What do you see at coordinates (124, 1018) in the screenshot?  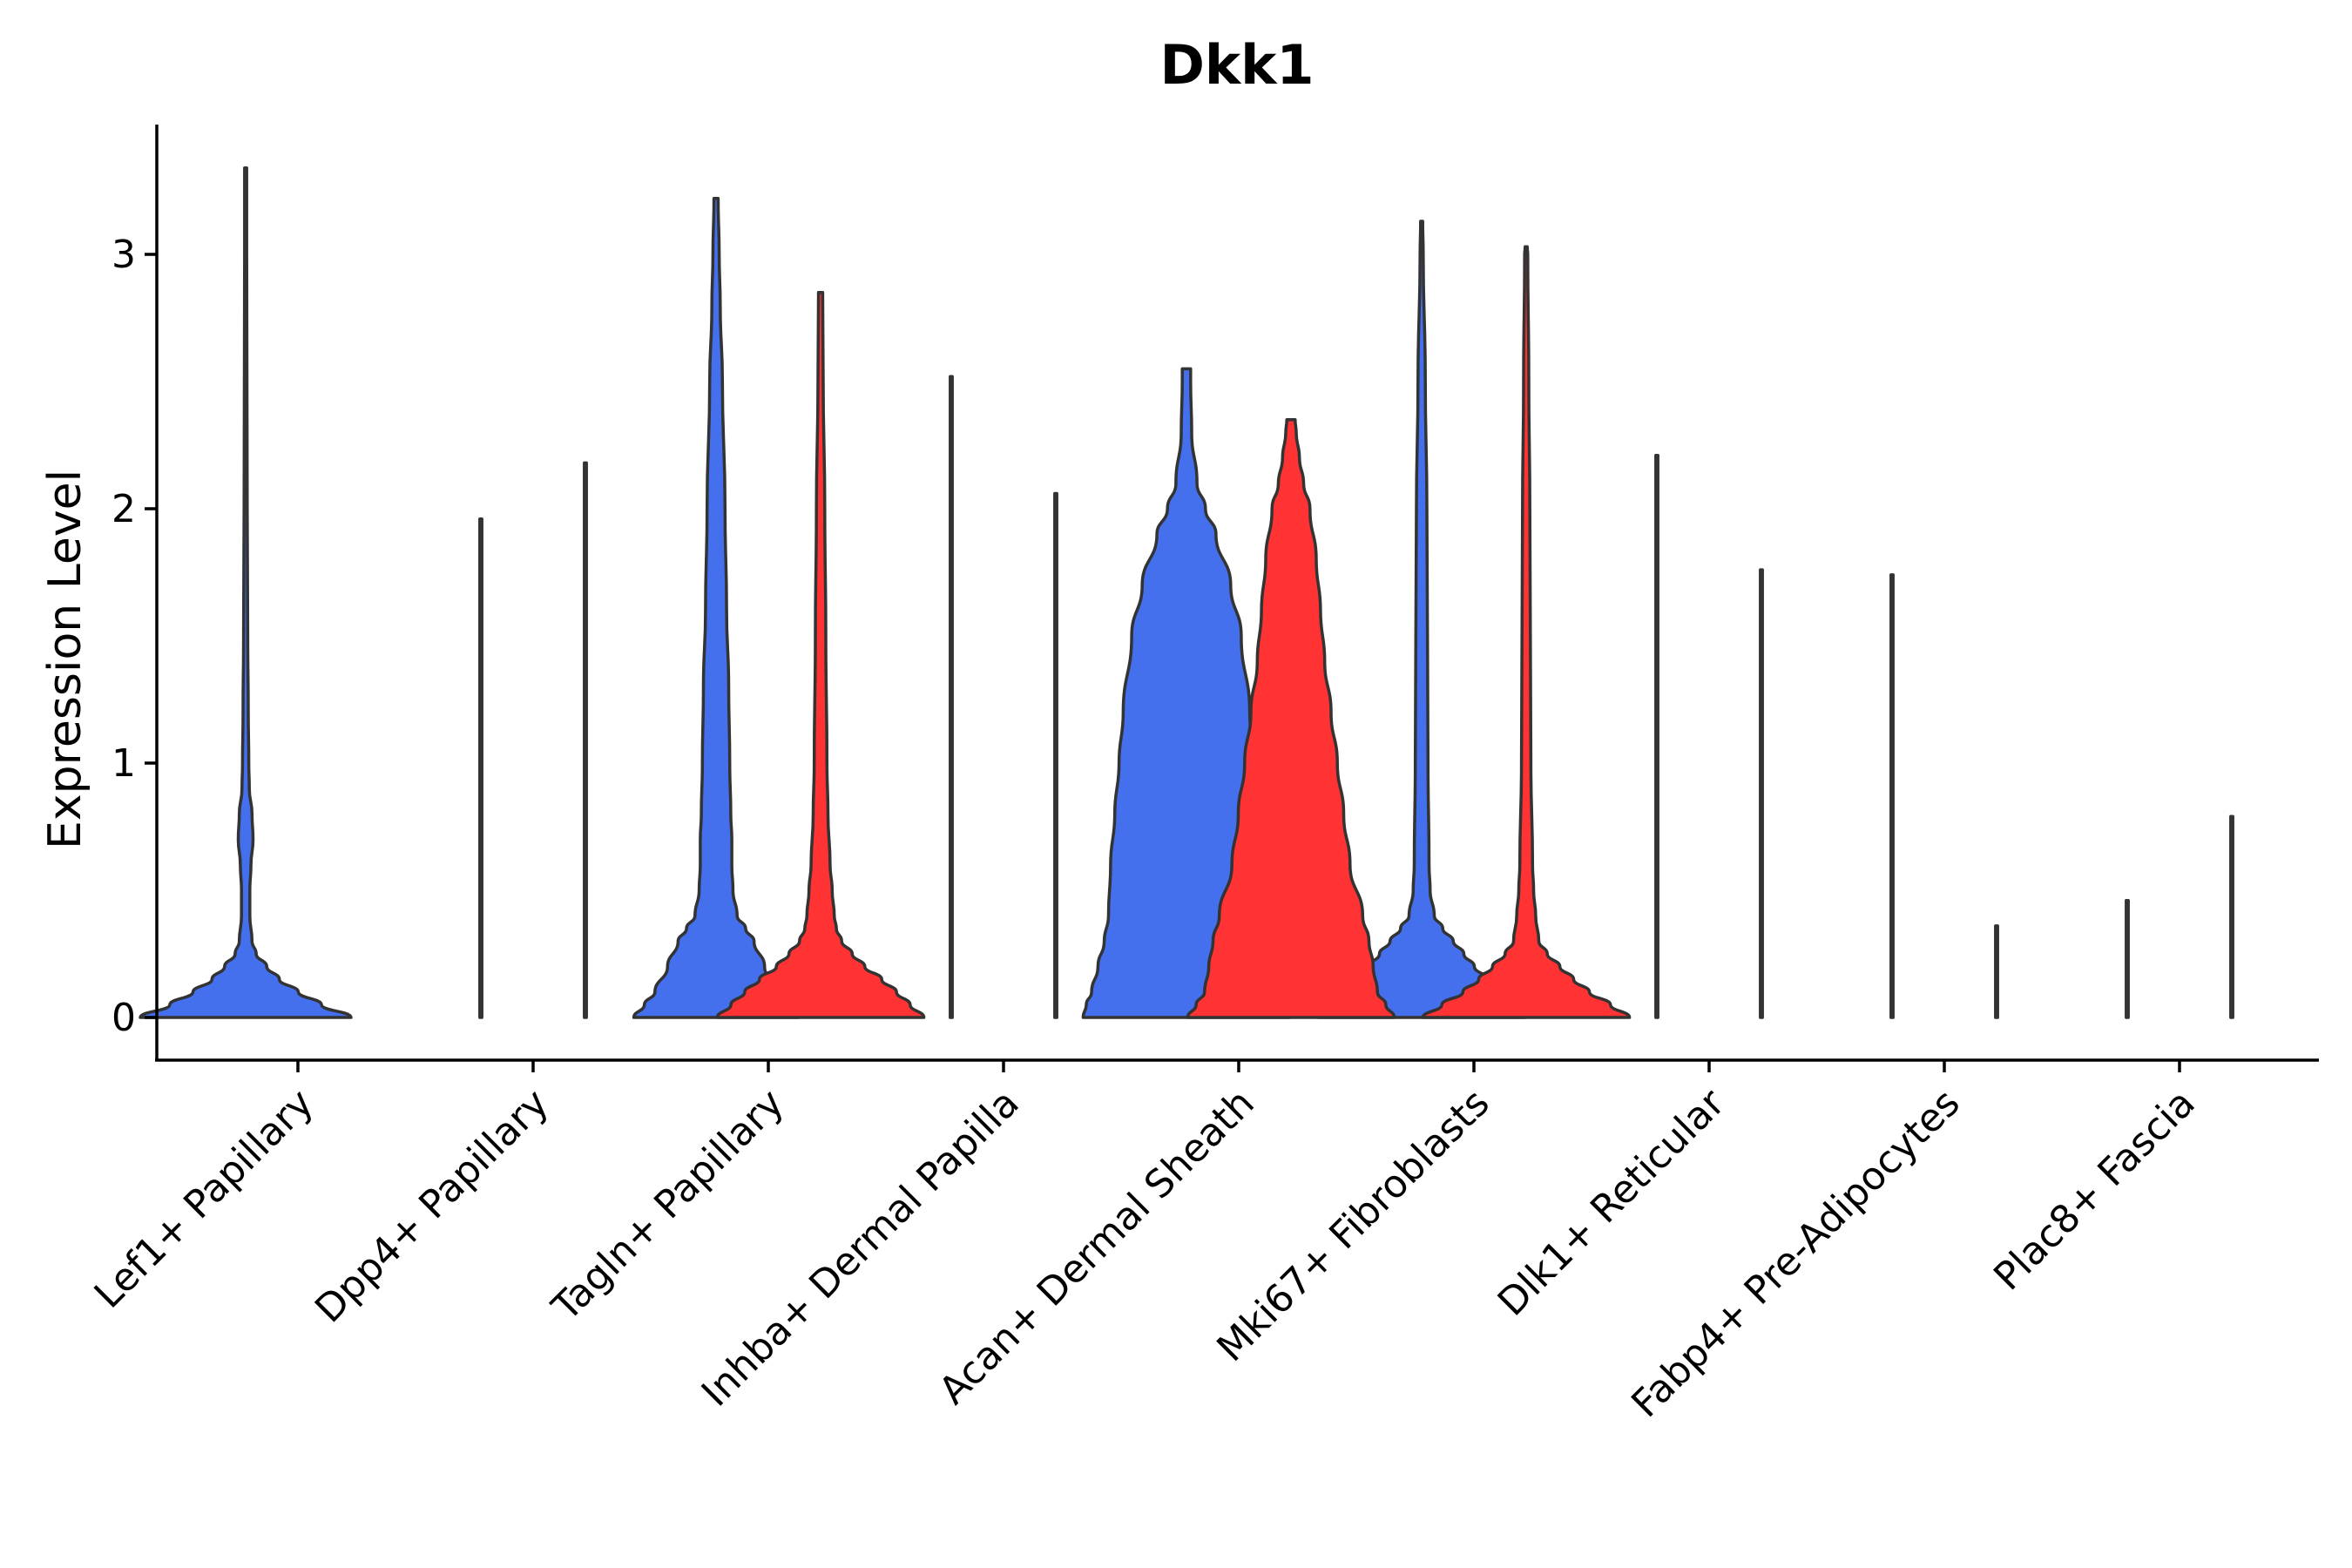 I see `y-tick-label: 0` at bounding box center [124, 1018].